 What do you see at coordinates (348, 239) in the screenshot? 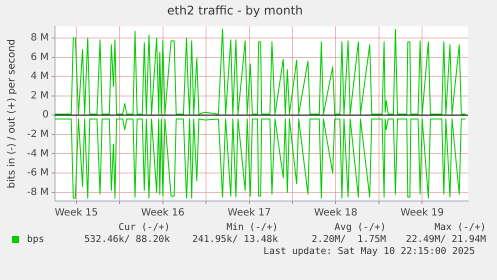
I see `text: 2.20M/ 1.75M` at bounding box center [348, 239].